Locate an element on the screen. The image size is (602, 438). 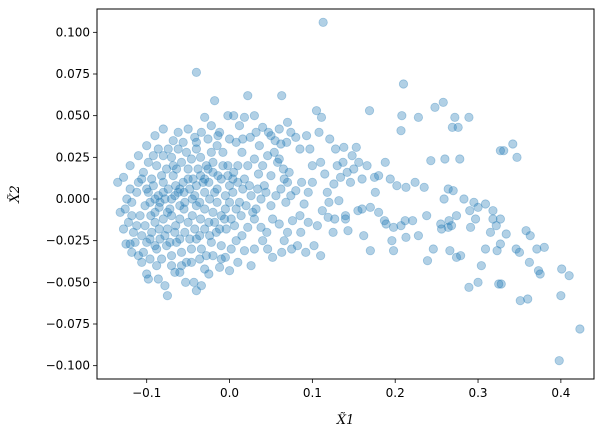
x-axis-ticks: −0.1 0.0 0.1 0.2 0.3 0.4 is located at coordinates (351, 389).